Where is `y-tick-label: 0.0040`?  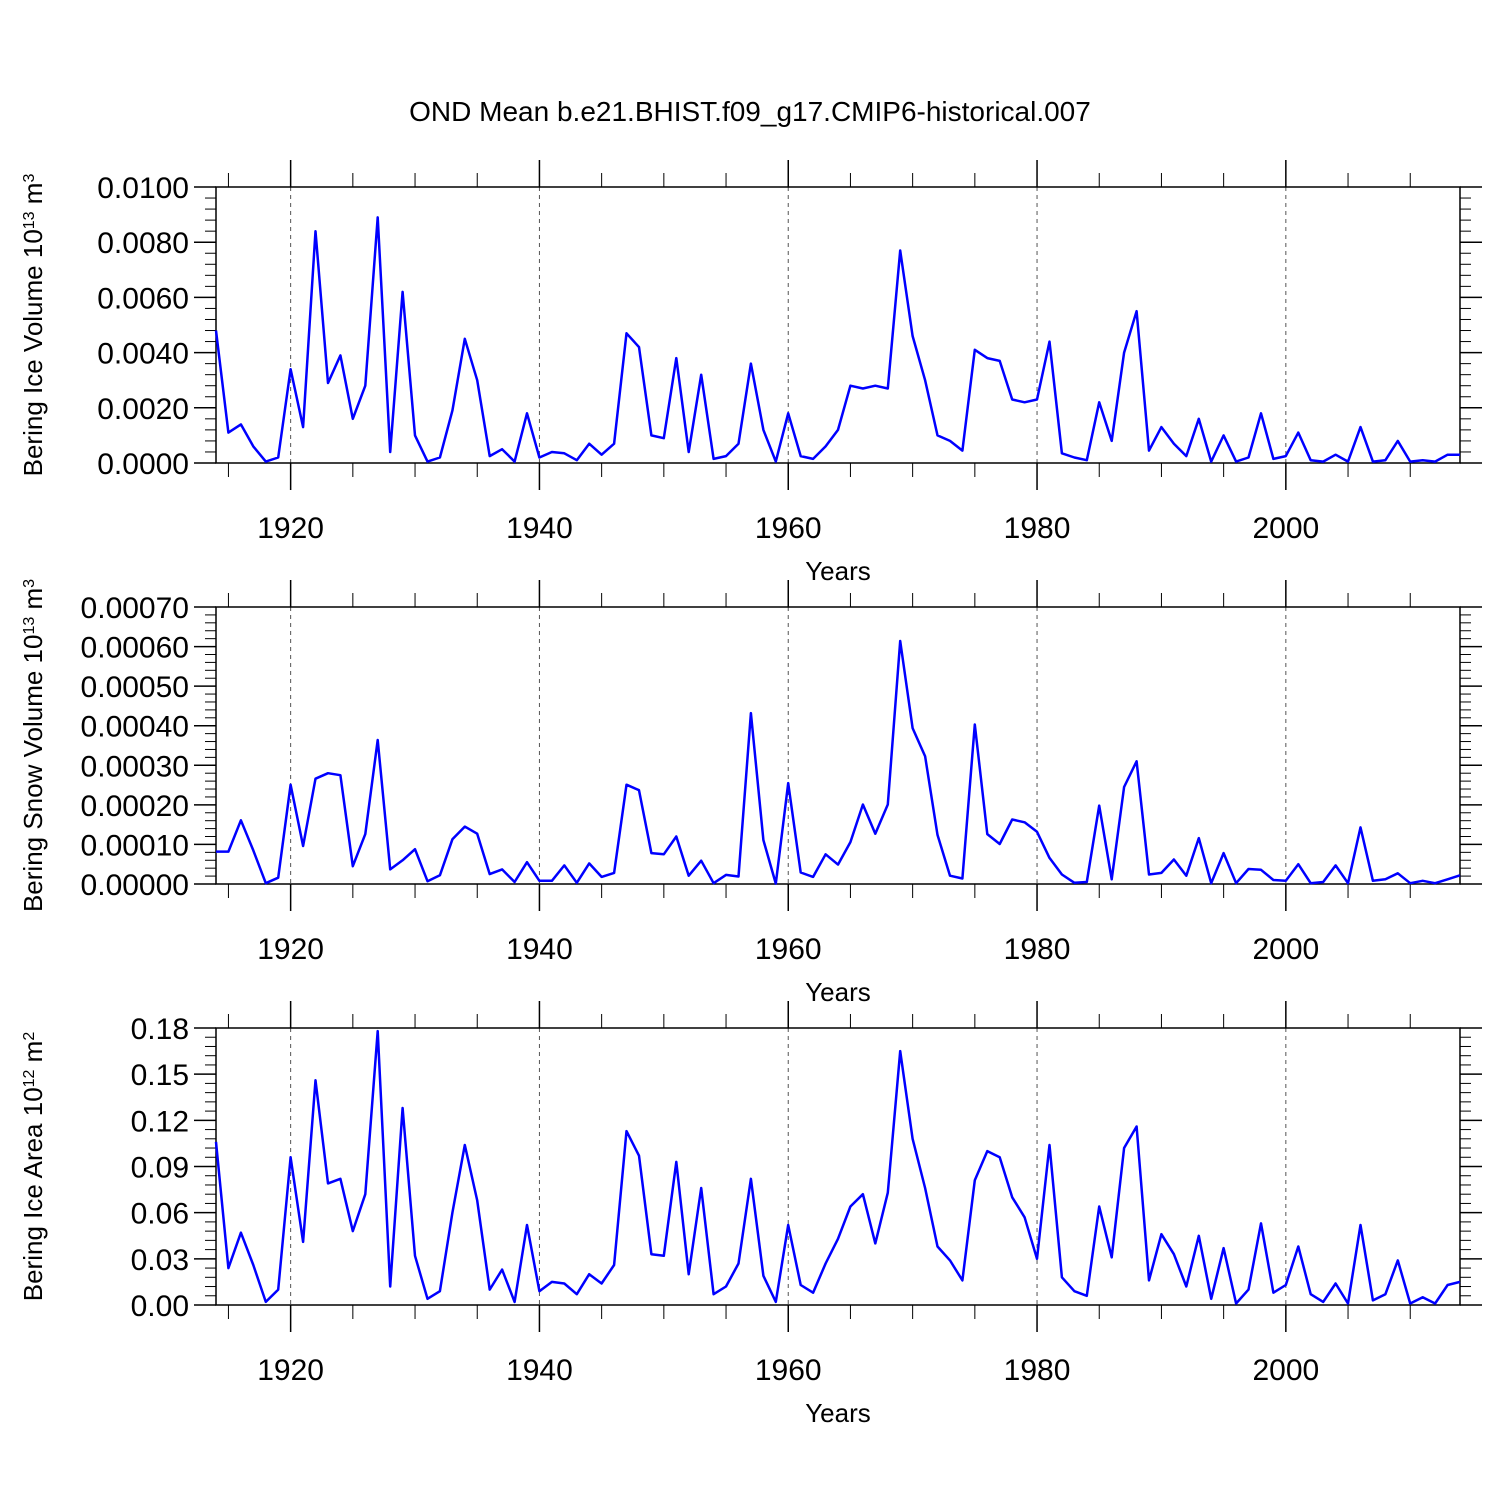 y-tick-label: 0.0040 is located at coordinates (143, 354).